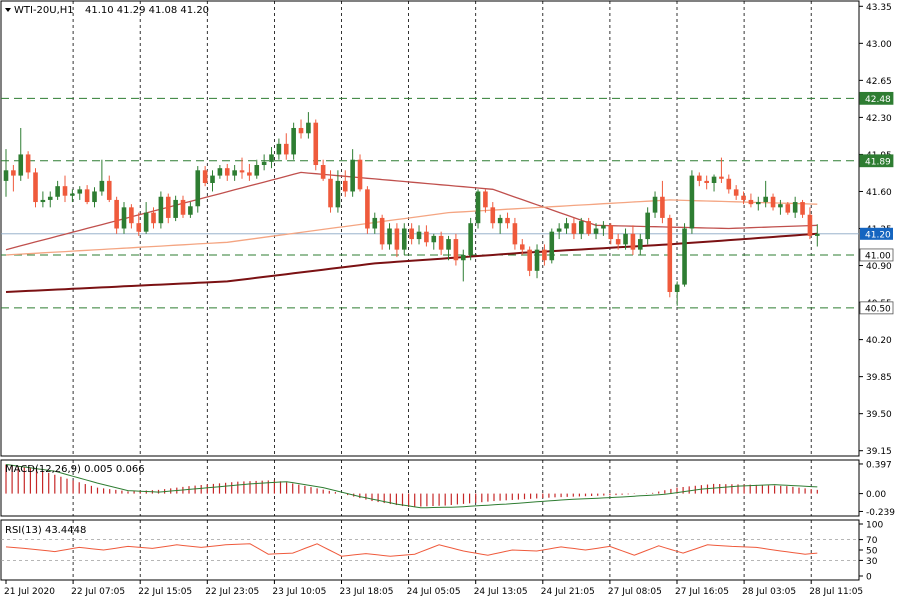 This screenshot has width=900, height=604. What do you see at coordinates (878, 100) in the screenshot?
I see `level-tag-label: 42.48` at bounding box center [878, 100].